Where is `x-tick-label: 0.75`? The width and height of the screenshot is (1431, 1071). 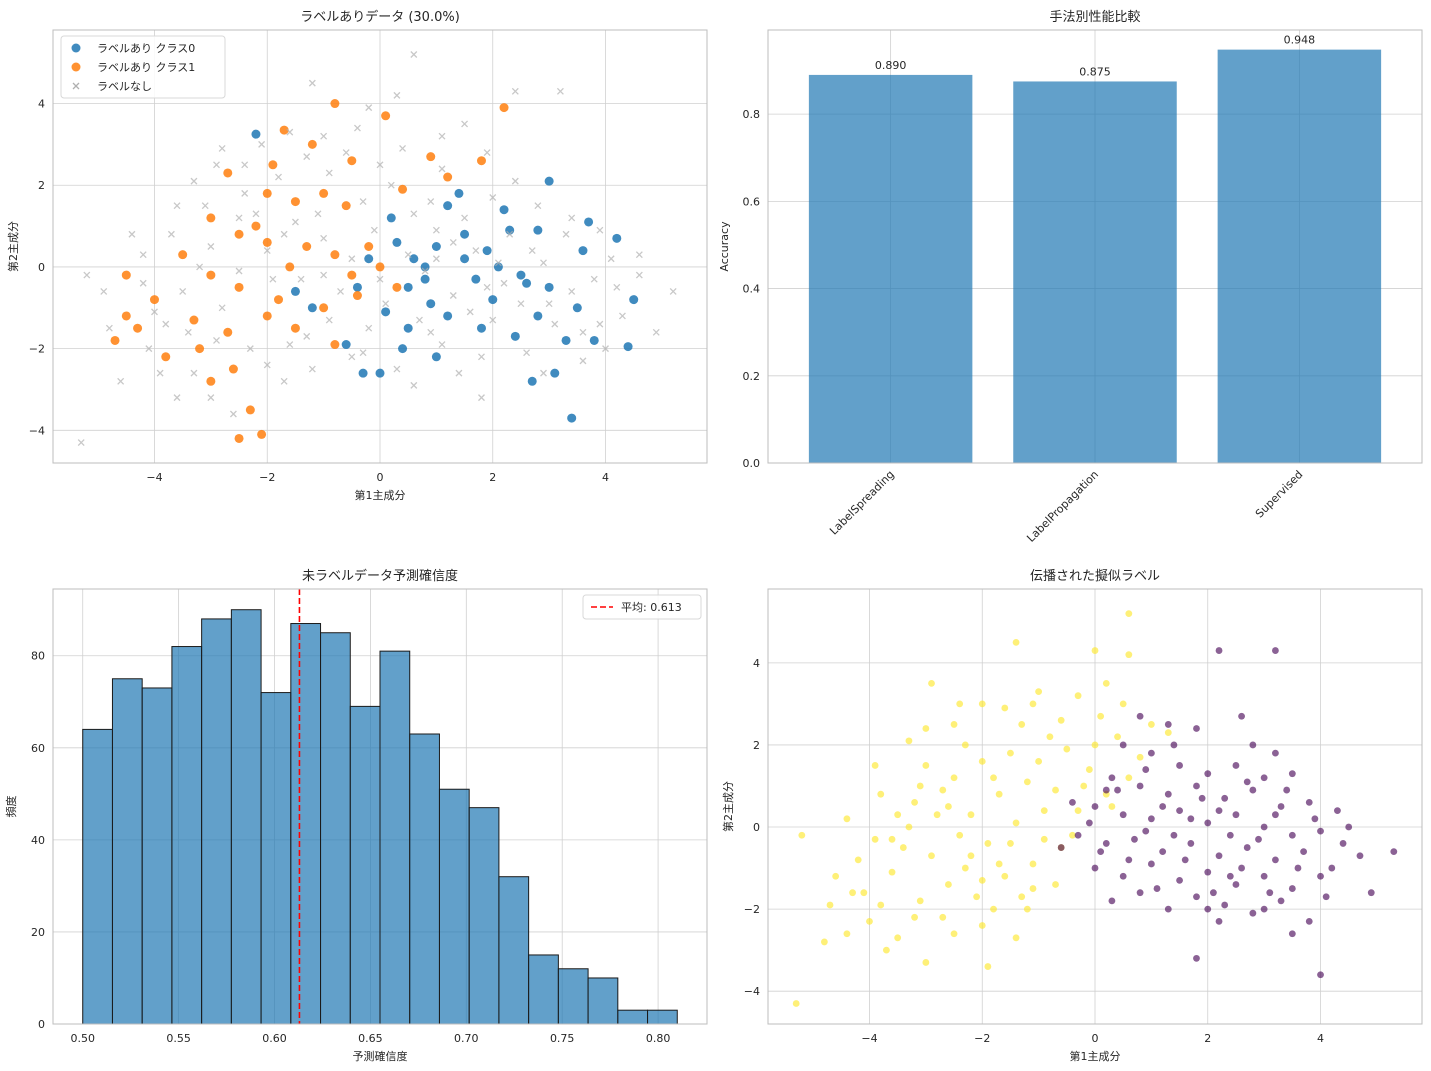 x-tick-label: 0.75 is located at coordinates (562, 1038).